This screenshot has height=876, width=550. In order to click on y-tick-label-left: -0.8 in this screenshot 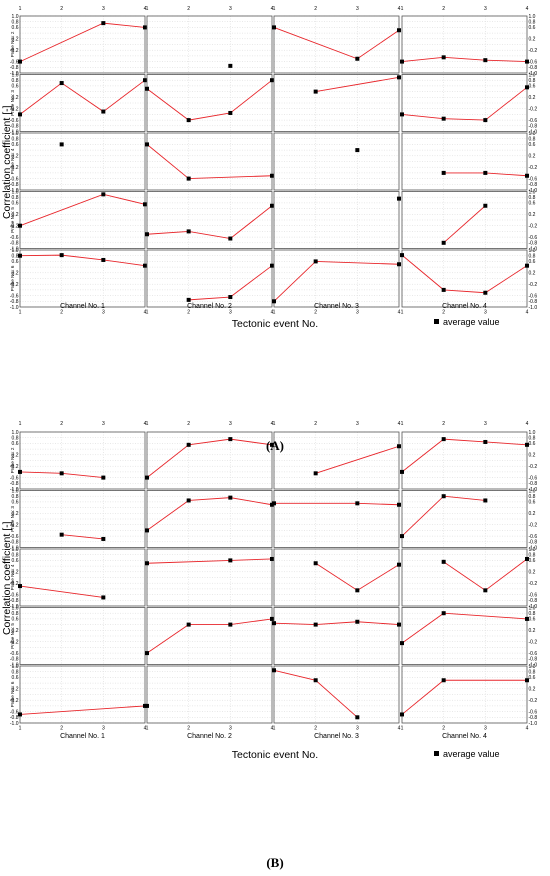, I will do `click(14, 68)`.